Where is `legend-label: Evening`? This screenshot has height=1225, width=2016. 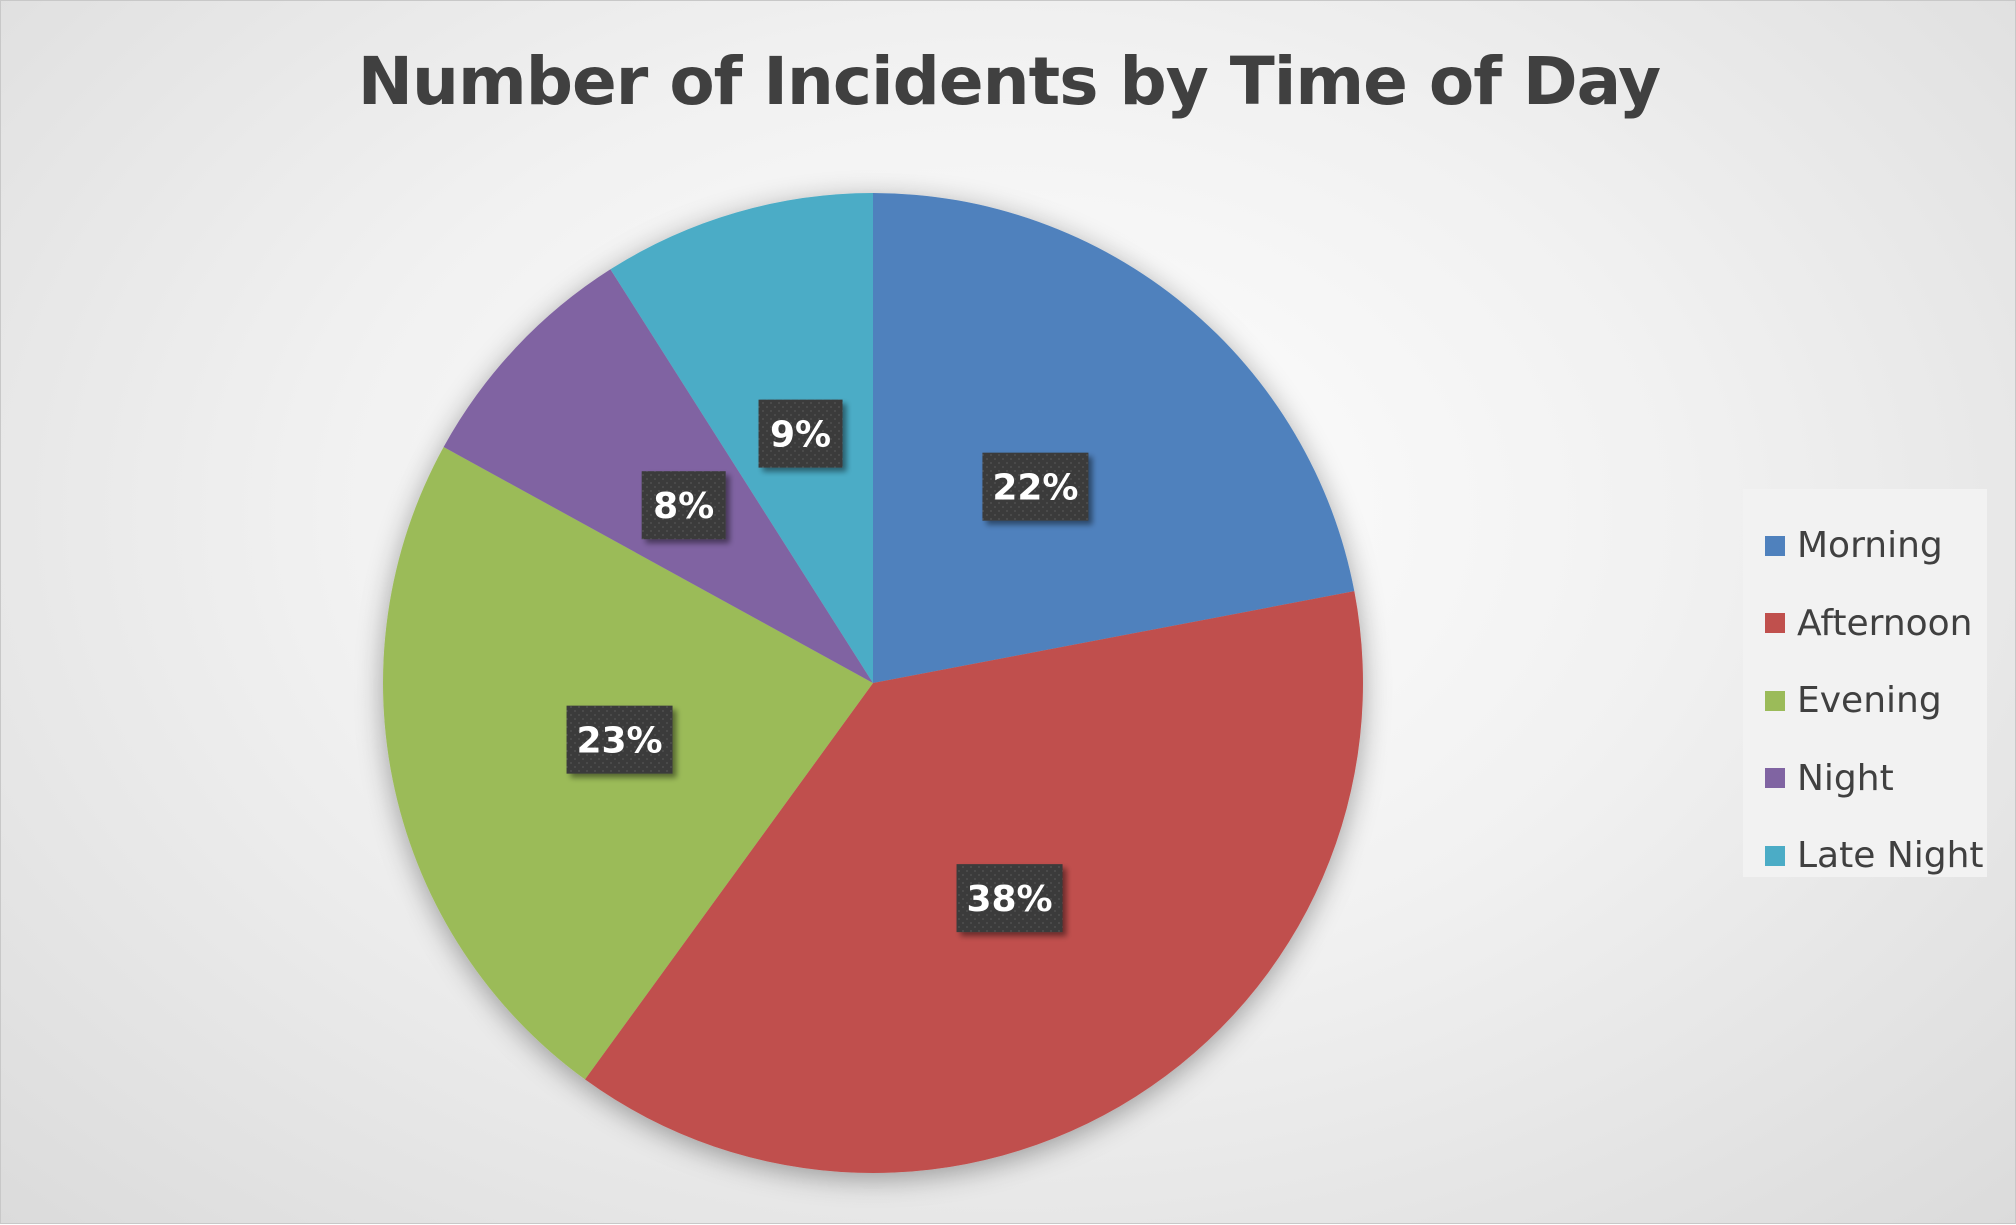
legend-label: Evening is located at coordinates (1869, 701).